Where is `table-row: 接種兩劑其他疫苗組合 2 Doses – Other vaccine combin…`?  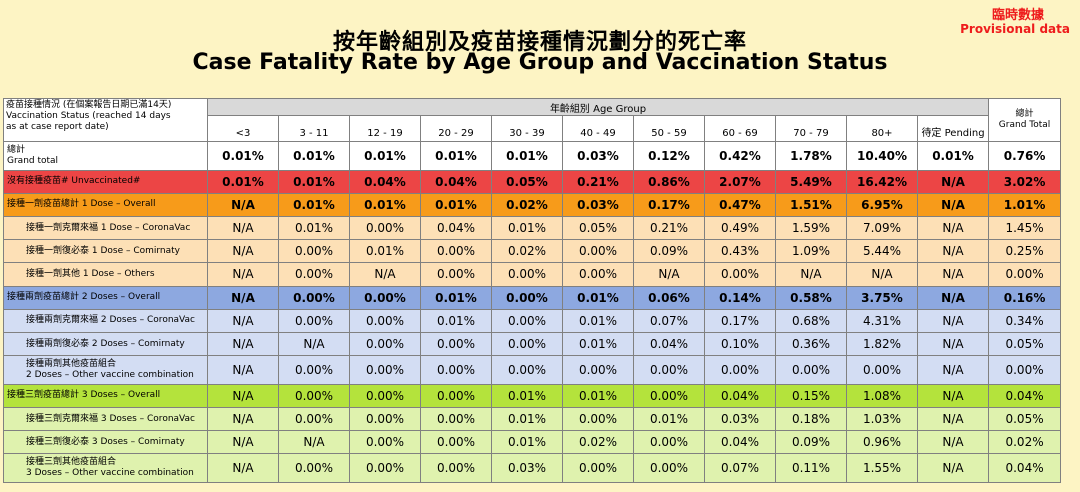
table-row: 接種兩劑其他疫苗組合 2 Doses – Other vaccine combin… is located at coordinates (532, 370).